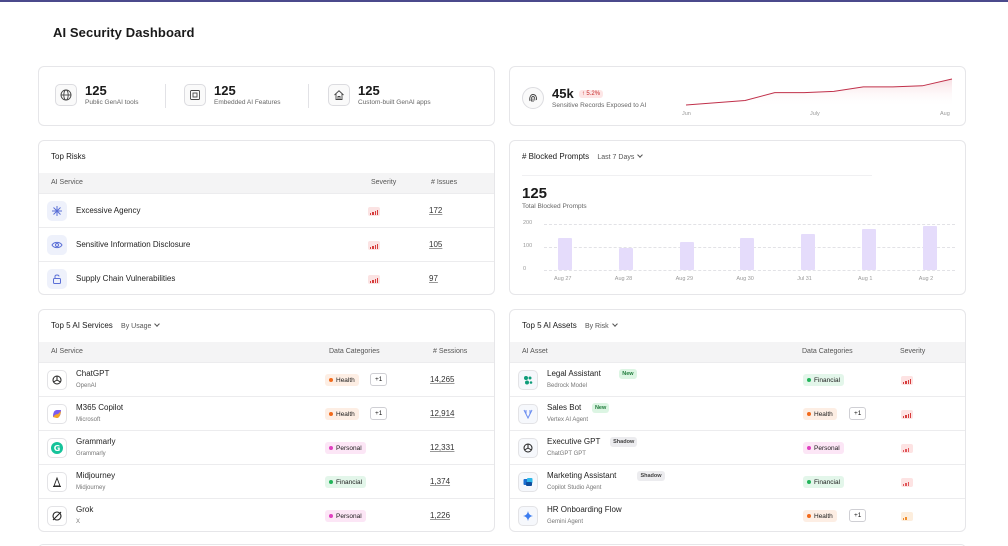 This screenshot has width=1008, height=546. I want to click on service-vendor: X, so click(78, 522).